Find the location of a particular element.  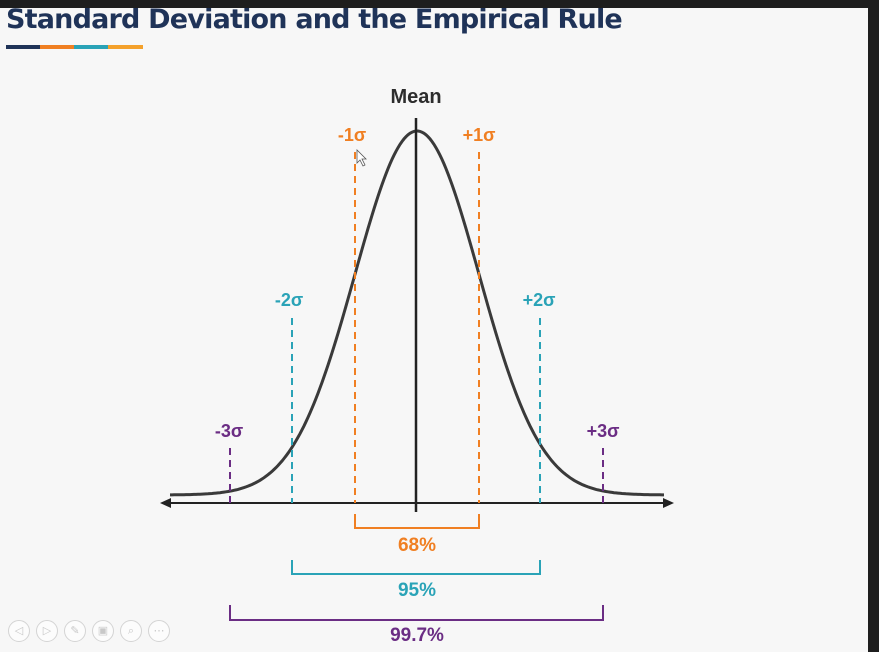

one-sigma-percent: 68% is located at coordinates (417, 545).